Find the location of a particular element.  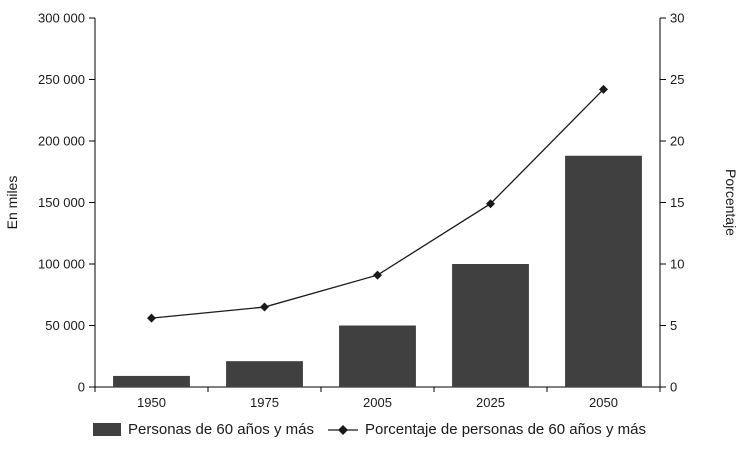

x-tick-label: 2050 is located at coordinates (603, 402).